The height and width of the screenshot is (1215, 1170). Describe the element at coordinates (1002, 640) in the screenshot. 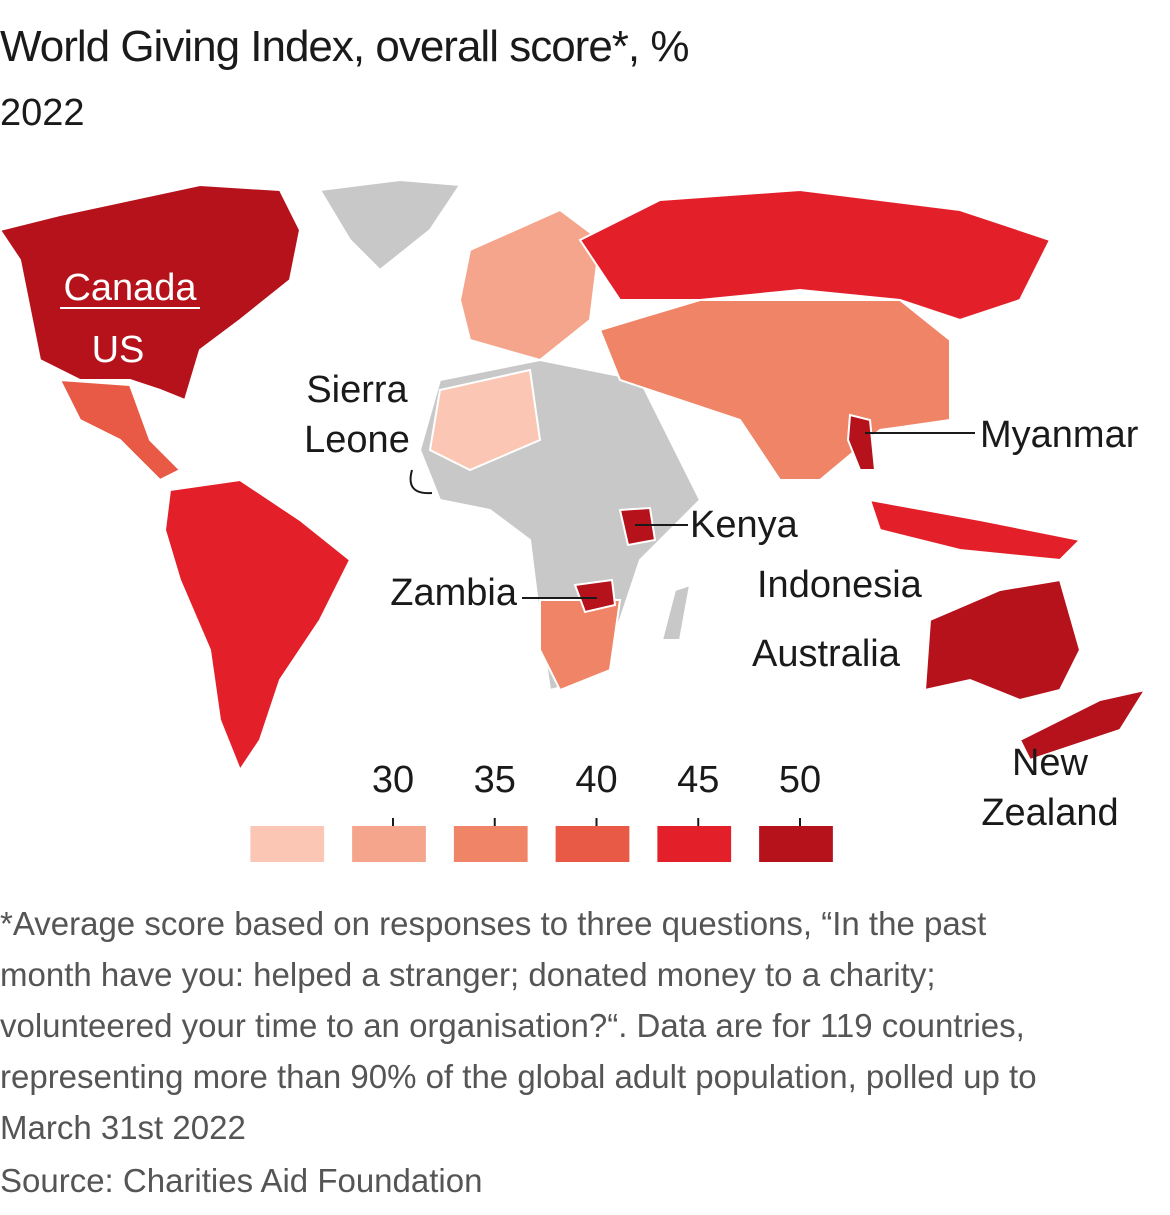

I see `australia` at that location.